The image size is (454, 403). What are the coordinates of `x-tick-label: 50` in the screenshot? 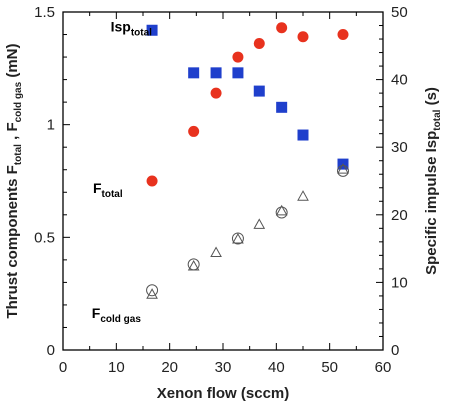 It's located at (329, 367).